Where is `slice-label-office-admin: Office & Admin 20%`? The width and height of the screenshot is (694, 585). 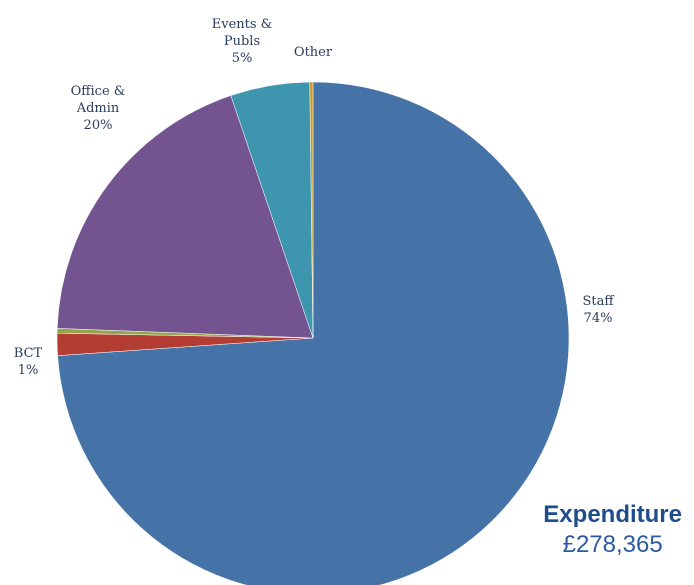
slice-label-office-admin: Office & Admin 20% is located at coordinates (98, 108).